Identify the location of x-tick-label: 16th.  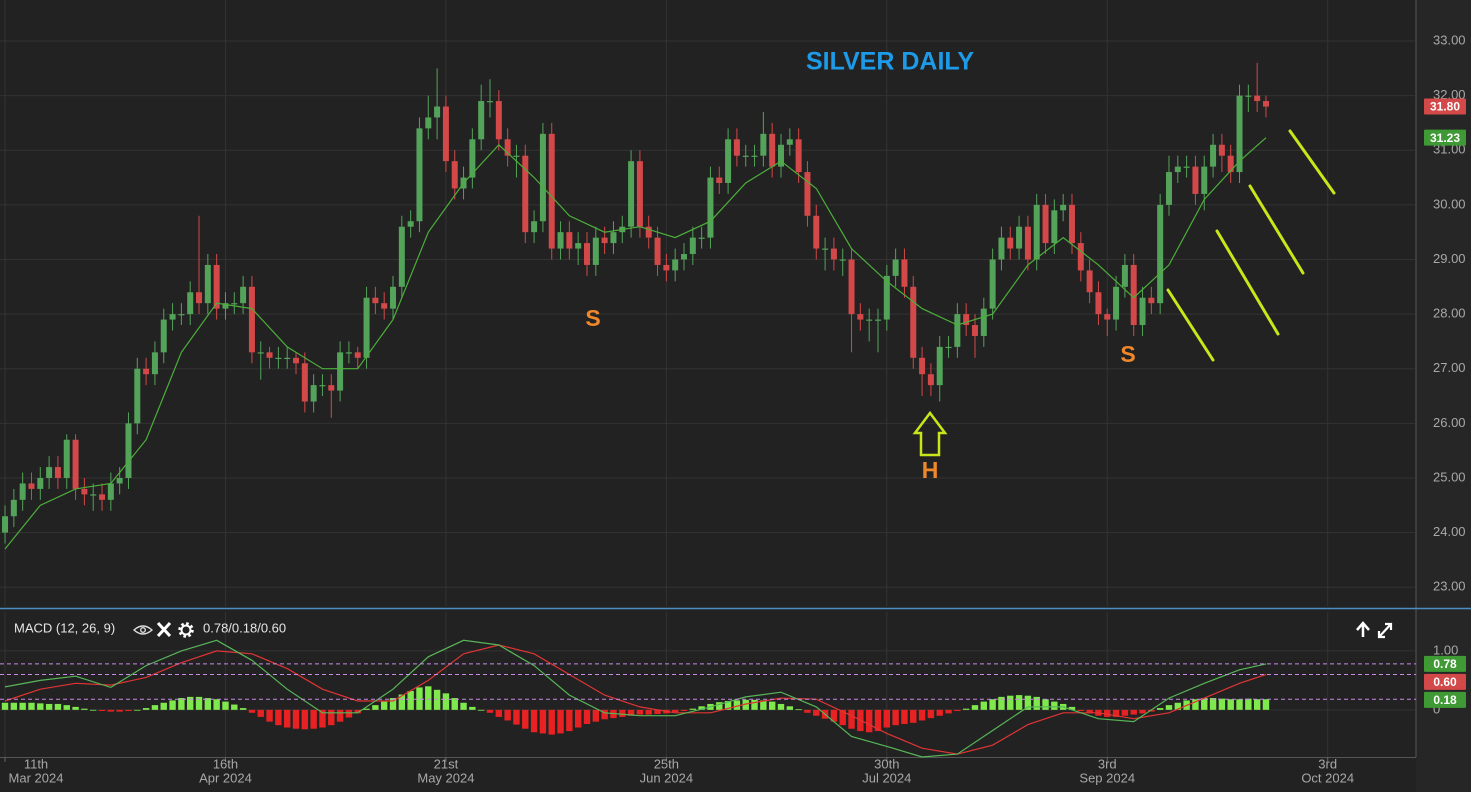
(225, 763).